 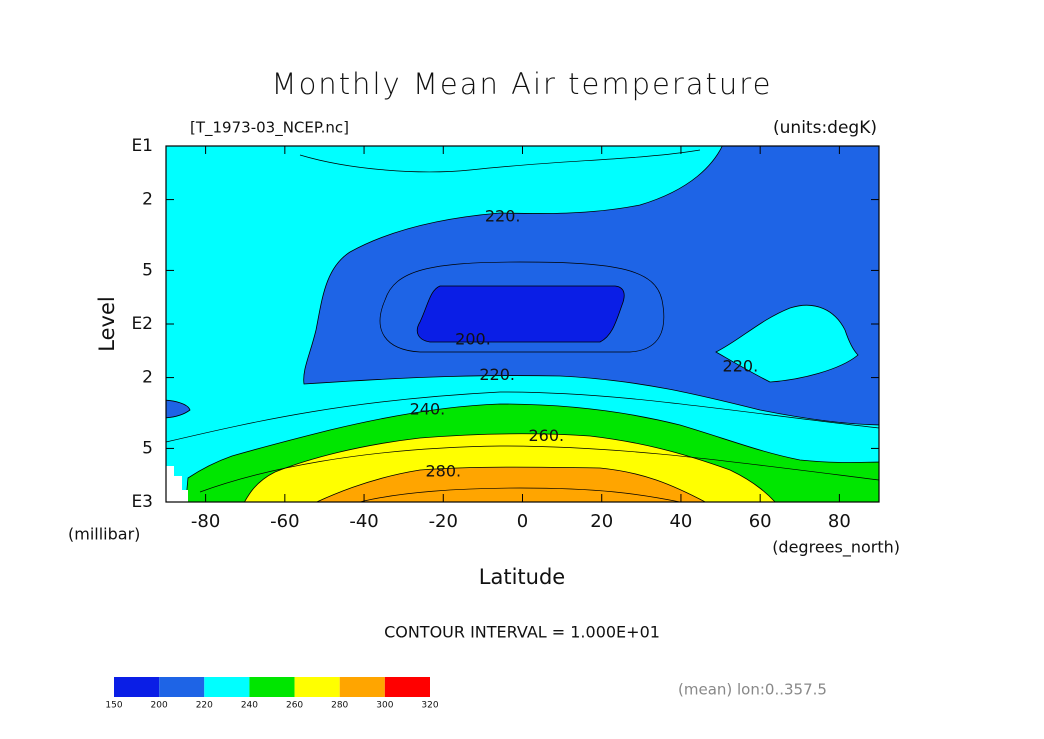 I want to click on x-tick-label: 0, so click(x=522, y=521).